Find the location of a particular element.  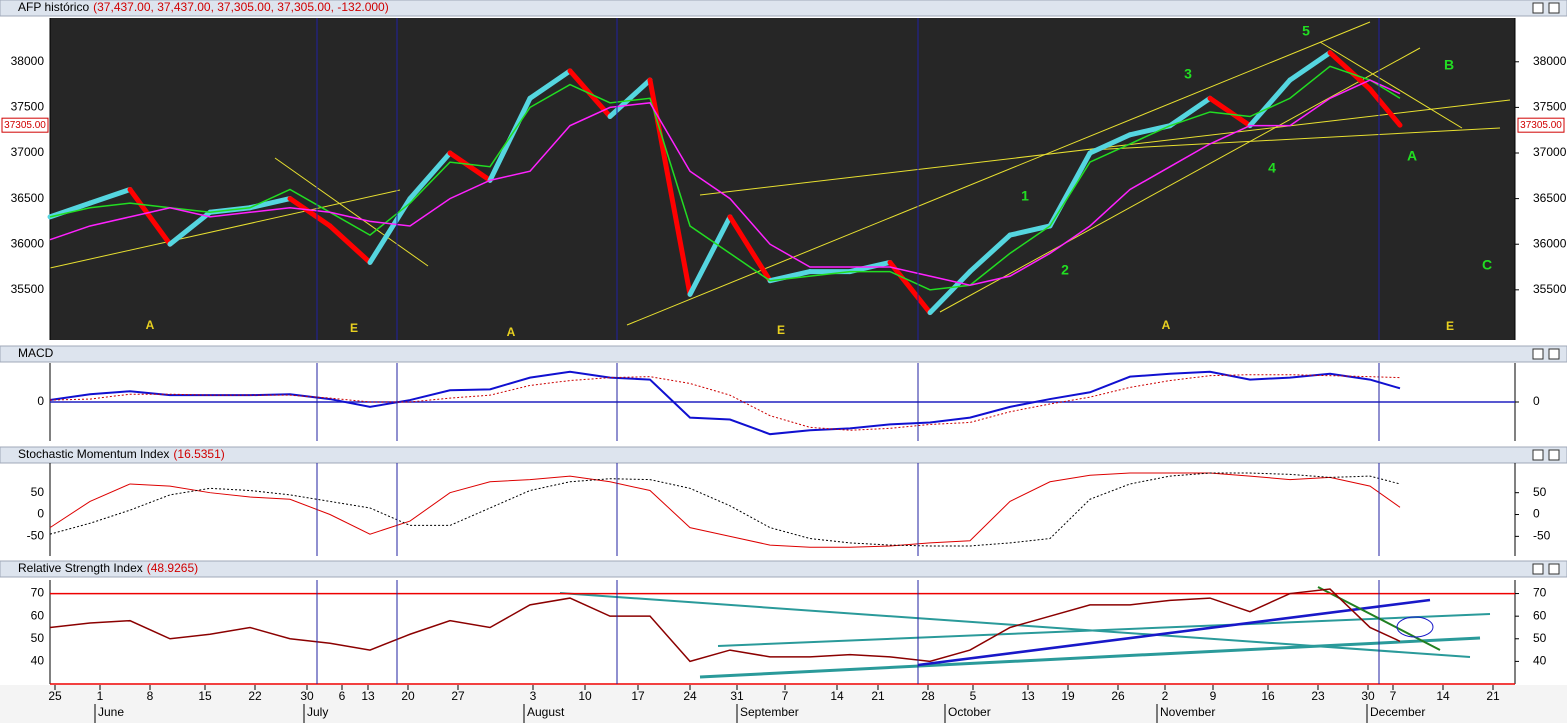

panel-title: AFP histórico is located at coordinates (53, 7).